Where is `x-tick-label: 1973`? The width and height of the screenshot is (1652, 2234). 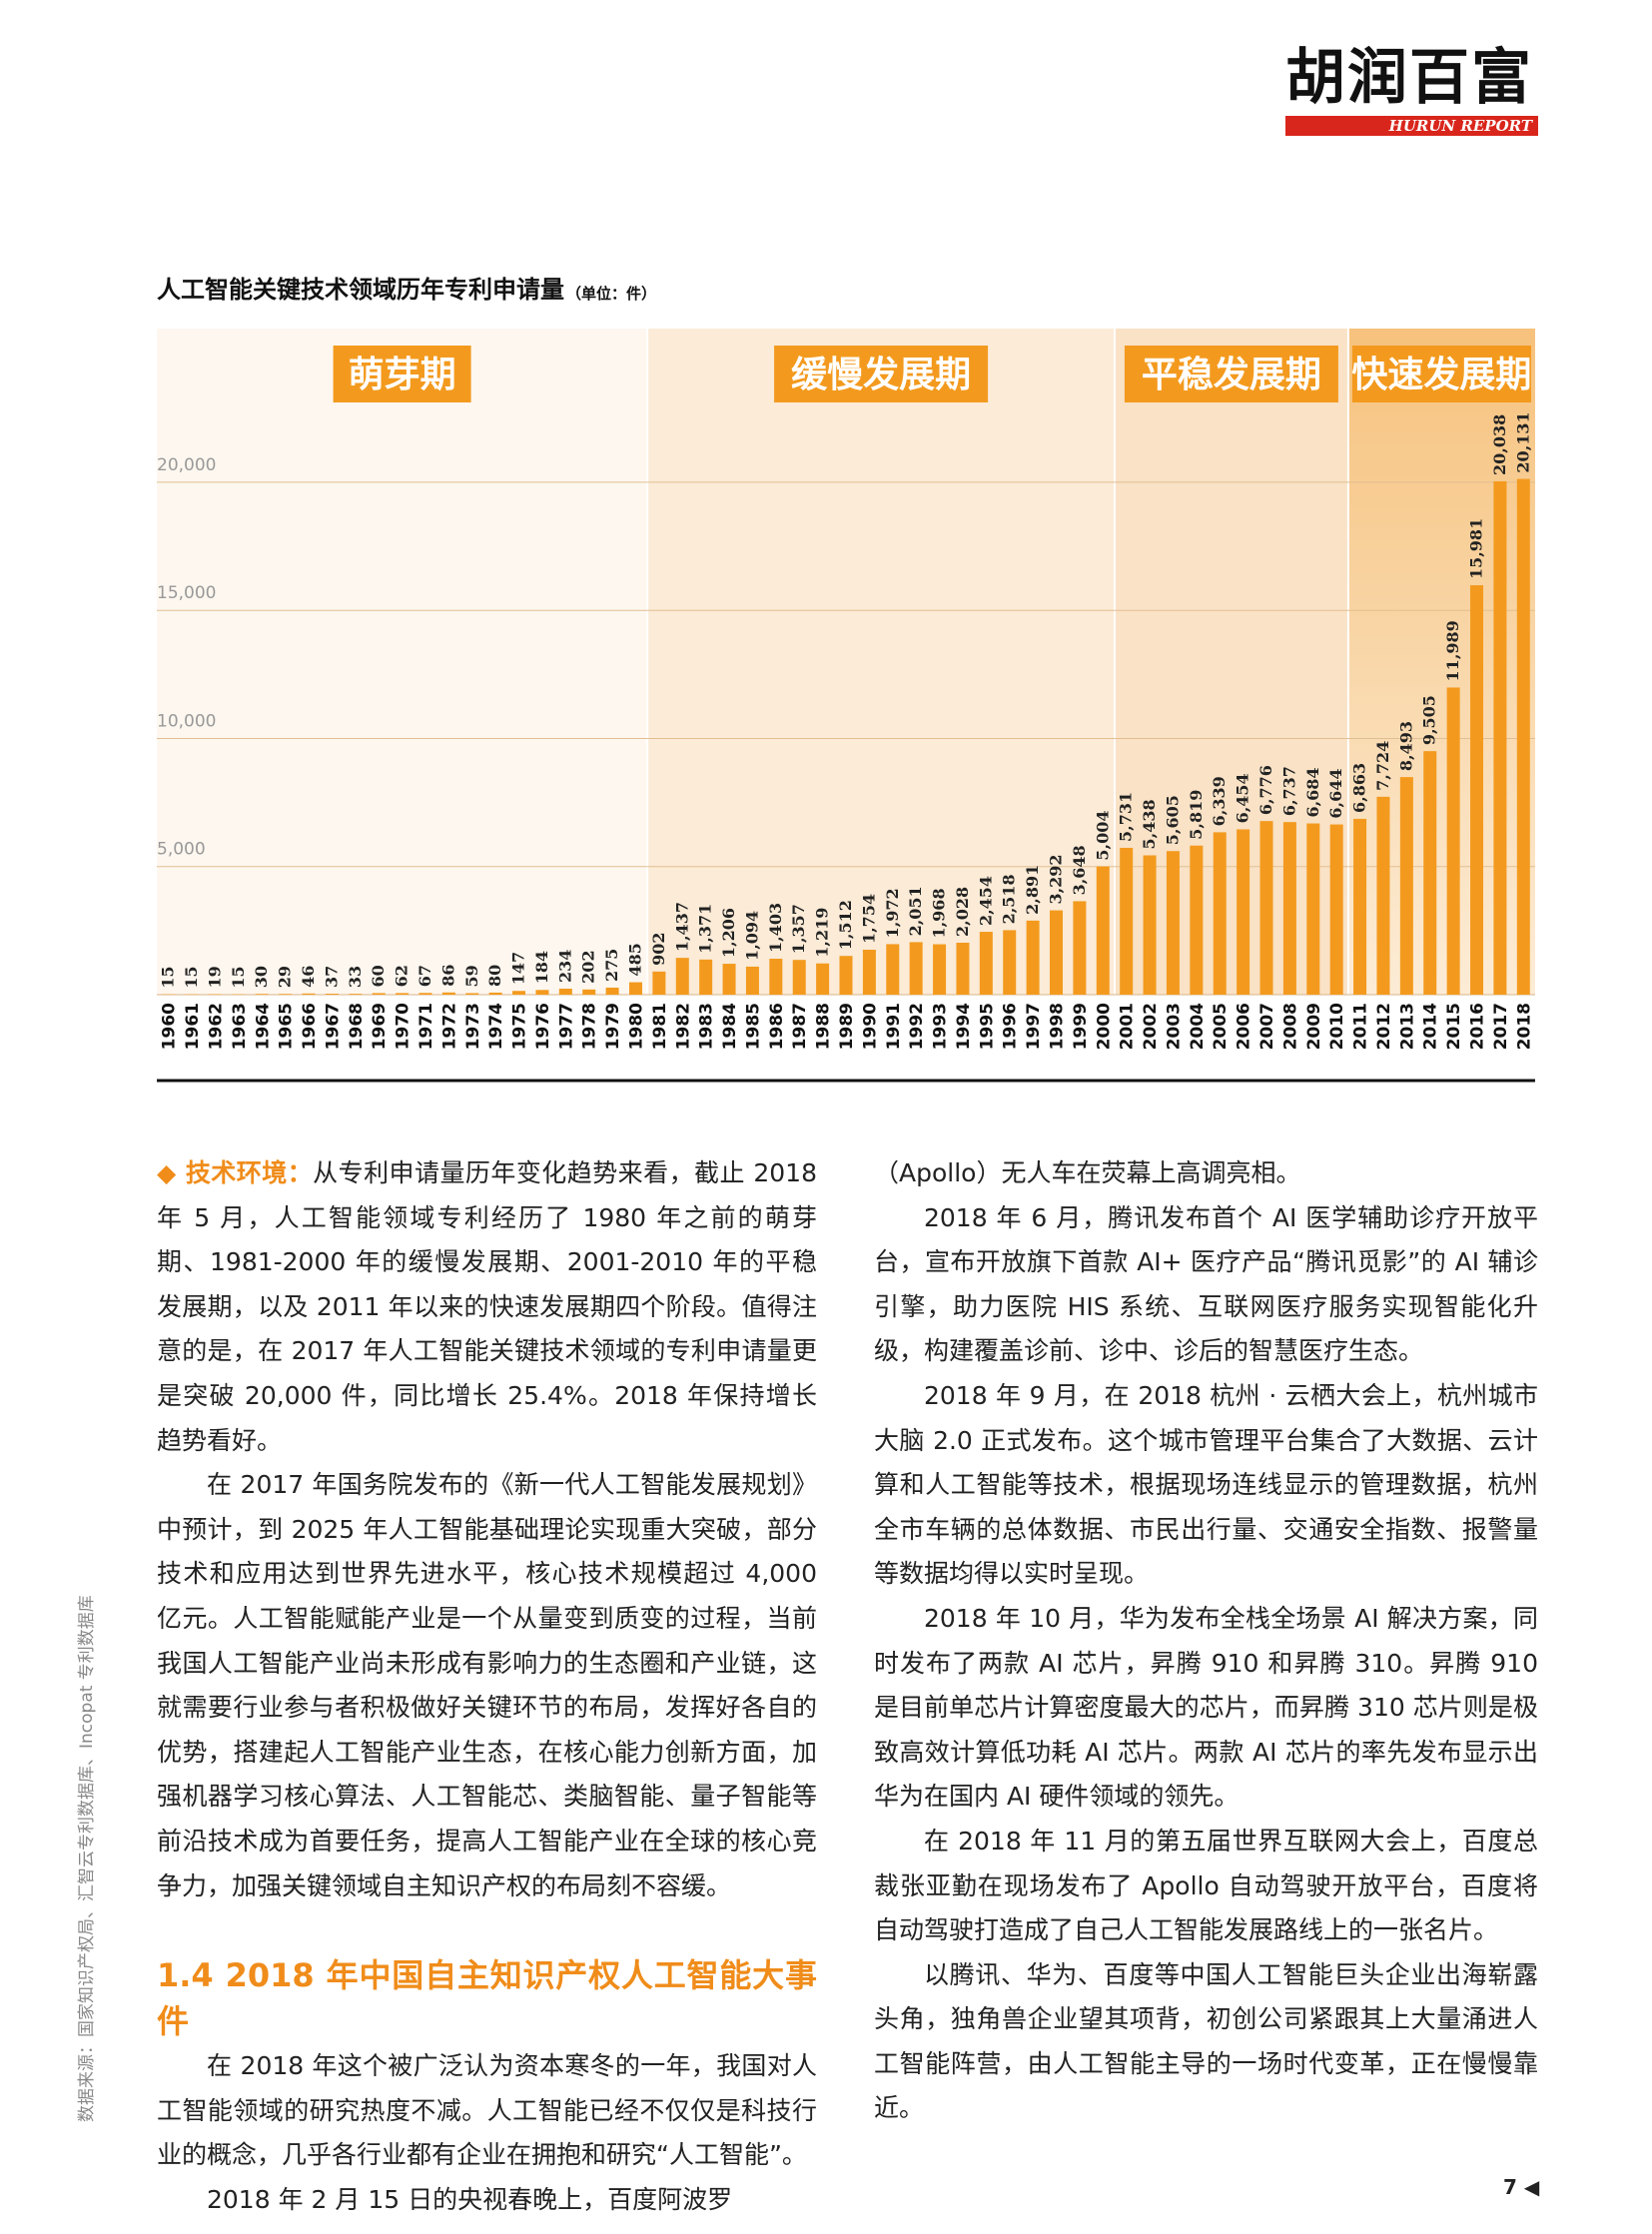
x-tick-label: 1973 is located at coordinates (473, 1026).